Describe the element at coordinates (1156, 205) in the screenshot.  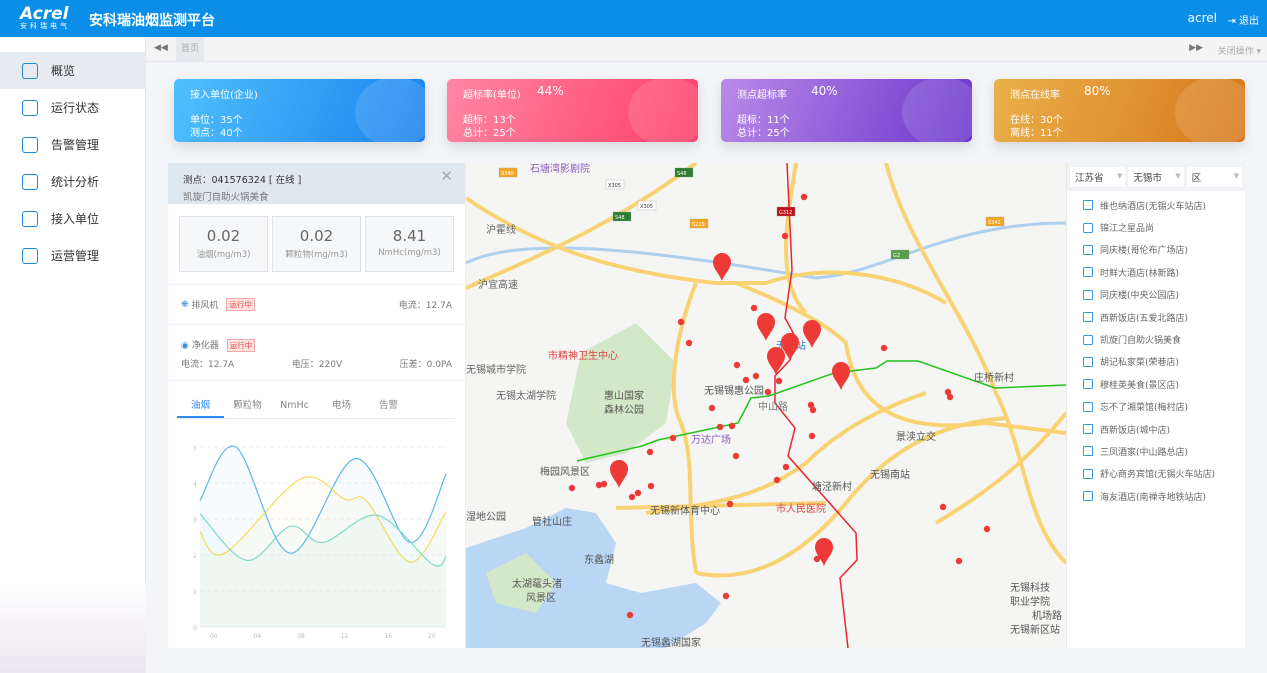
I see `unit-list-item: 维也纳酒店(无锡火车站店)` at that location.